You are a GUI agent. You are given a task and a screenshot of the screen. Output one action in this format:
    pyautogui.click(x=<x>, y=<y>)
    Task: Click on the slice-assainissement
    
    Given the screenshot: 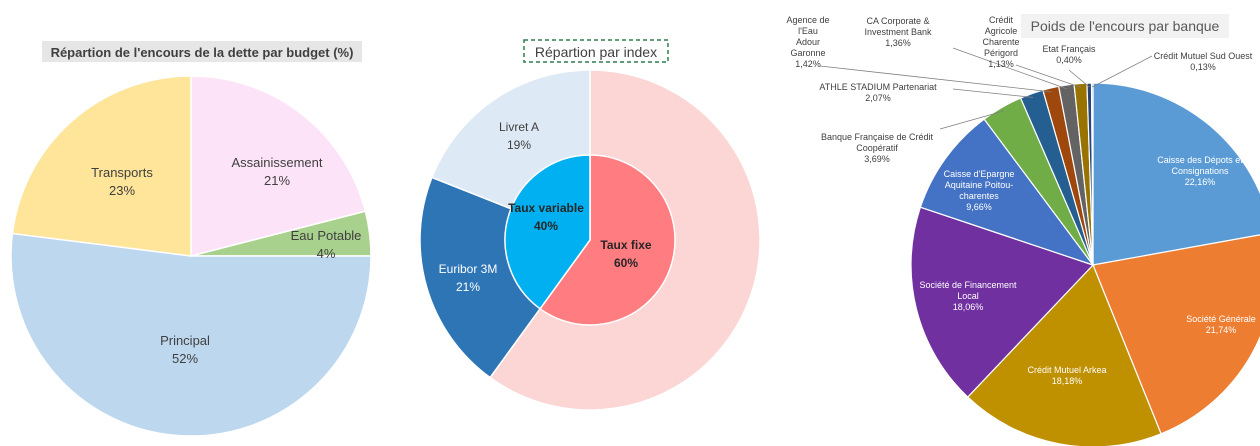 What is the action you would take?
    pyautogui.click(x=278, y=166)
    